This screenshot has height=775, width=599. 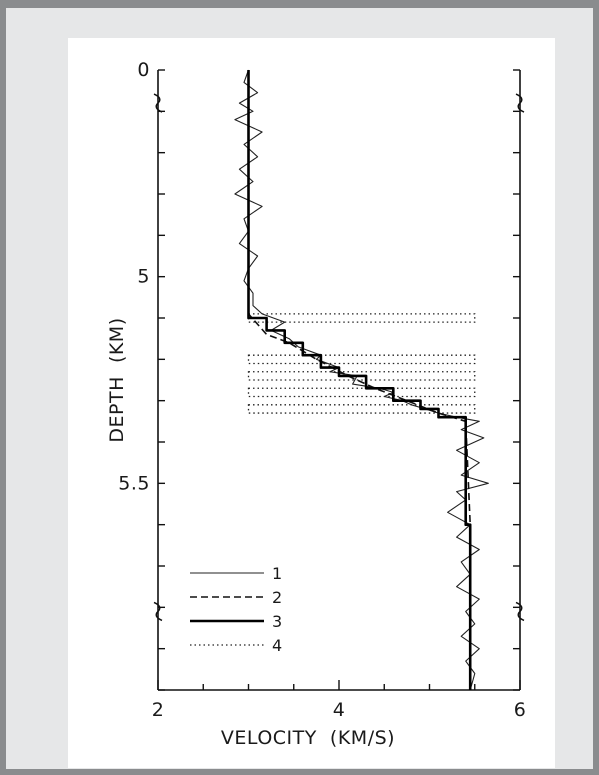 What do you see at coordinates (143, 277) in the screenshot?
I see `y-tick-label: 5` at bounding box center [143, 277].